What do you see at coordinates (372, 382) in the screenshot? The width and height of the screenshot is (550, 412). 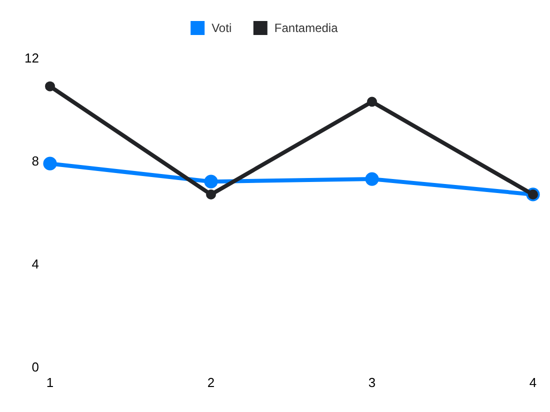 I see `x-tick-label: 3` at bounding box center [372, 382].